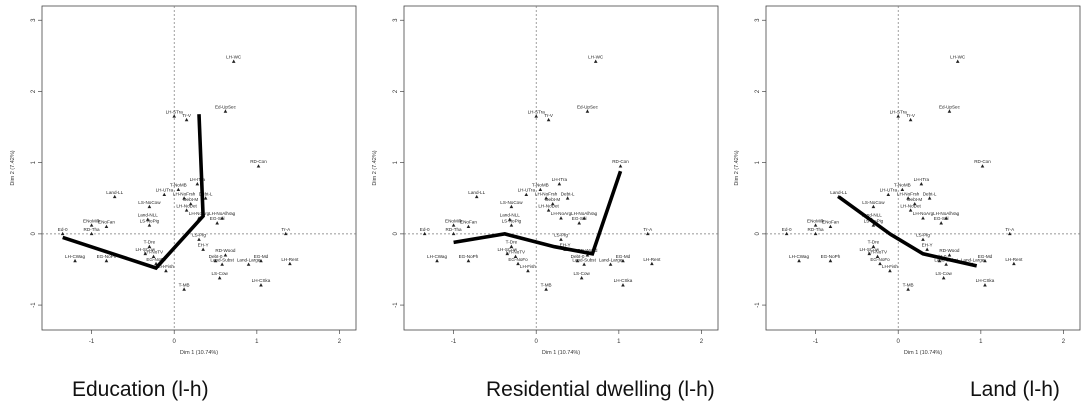  I want to click on data-point-label: Land-Large, so click(249, 259).